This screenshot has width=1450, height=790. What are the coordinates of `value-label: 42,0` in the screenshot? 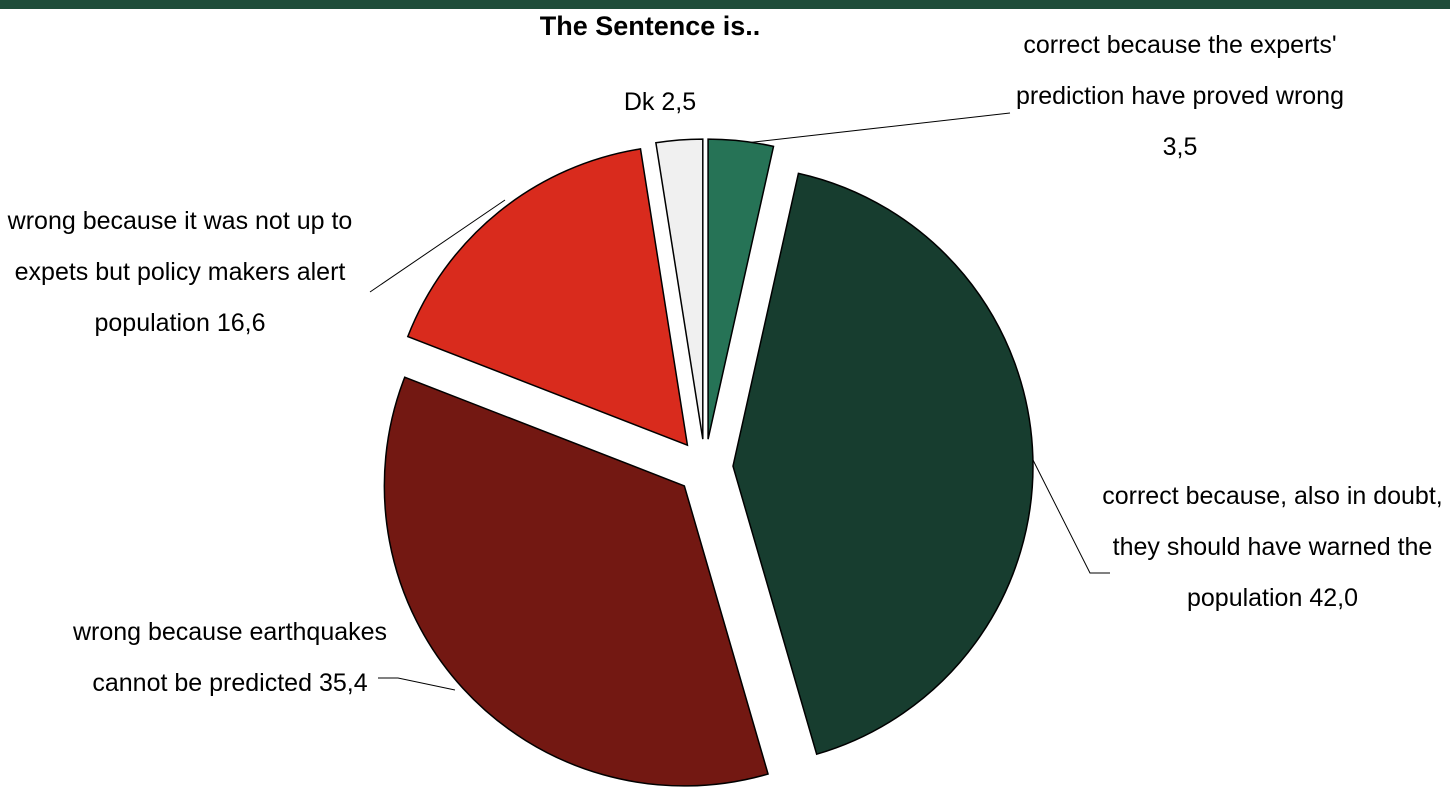 It's located at (1333, 598).